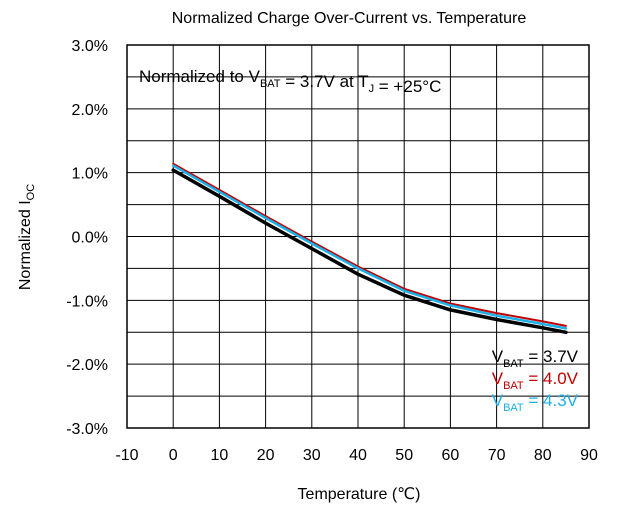 The height and width of the screenshot is (508, 619). Describe the element at coordinates (31, 192) in the screenshot. I see `y-axis-label-sub: OC` at that location.